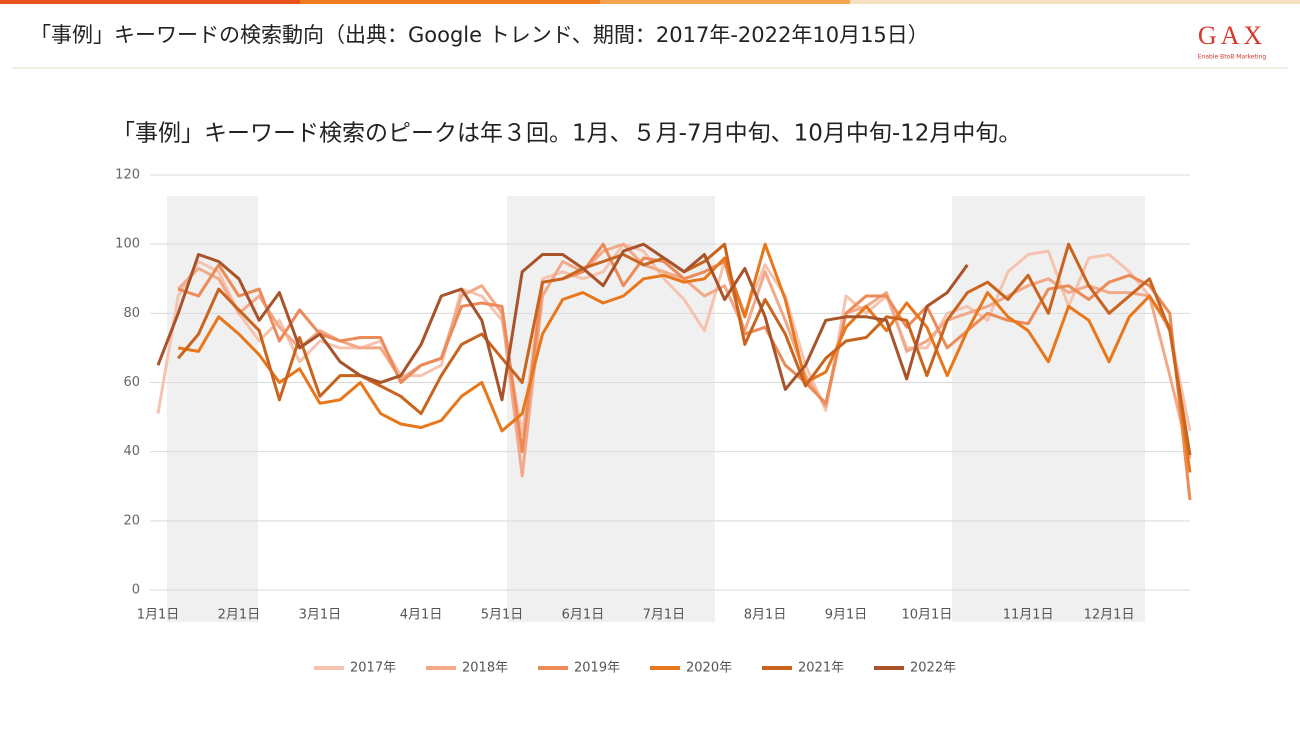 The image size is (1300, 735). Describe the element at coordinates (127, 175) in the screenshot. I see `y-tick-label: 120` at that location.